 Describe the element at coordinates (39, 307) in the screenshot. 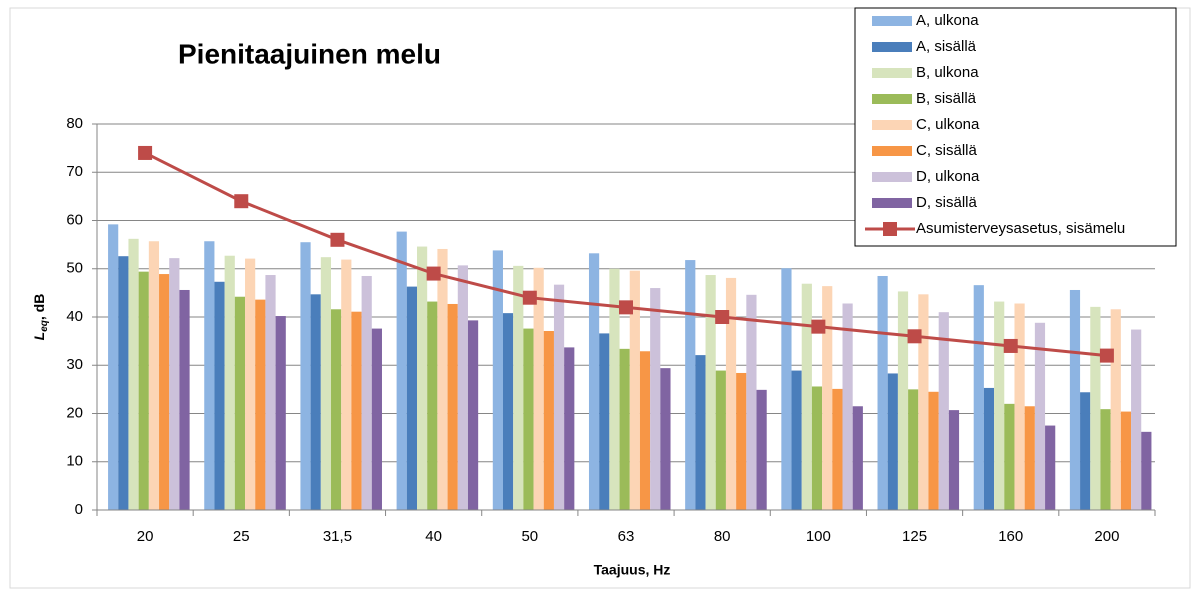

I see `y-axis-unit: , dB` at that location.